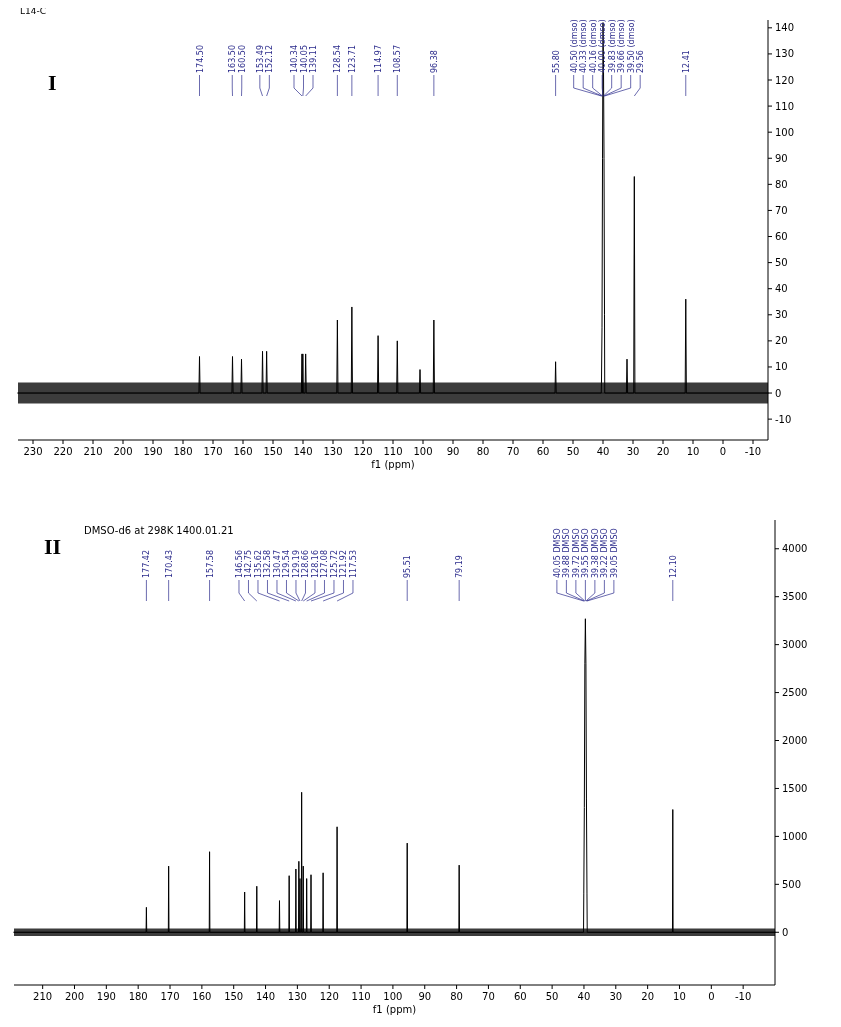 The image size is (841, 1027). I want to click on y-tick-label: 2500, so click(795, 693).